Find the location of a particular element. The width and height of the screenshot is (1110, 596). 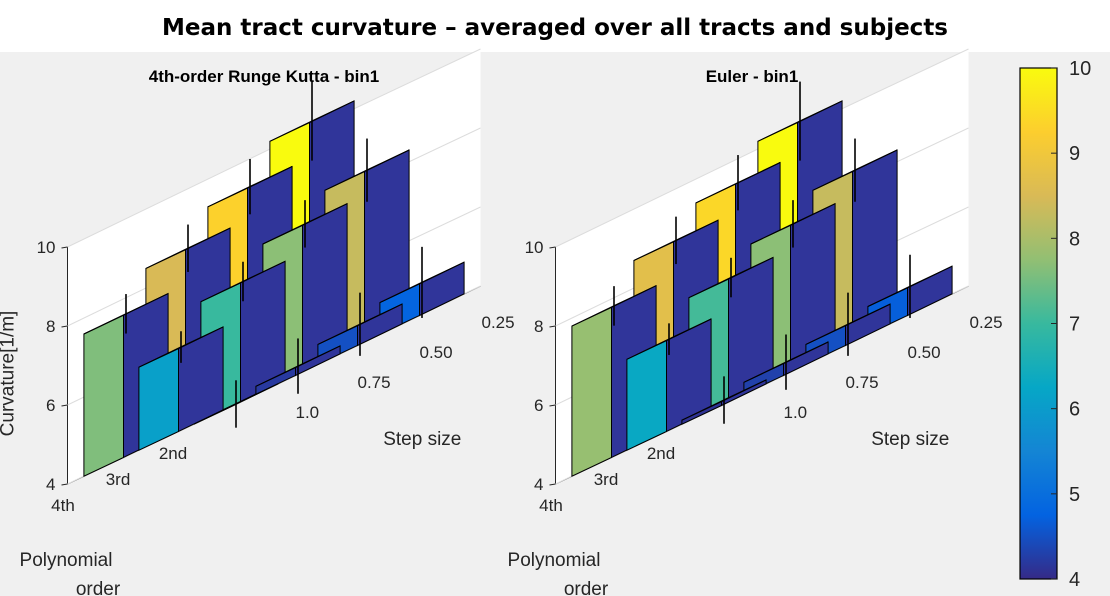

colorbar-tick-label: 5 is located at coordinates (1074, 495).